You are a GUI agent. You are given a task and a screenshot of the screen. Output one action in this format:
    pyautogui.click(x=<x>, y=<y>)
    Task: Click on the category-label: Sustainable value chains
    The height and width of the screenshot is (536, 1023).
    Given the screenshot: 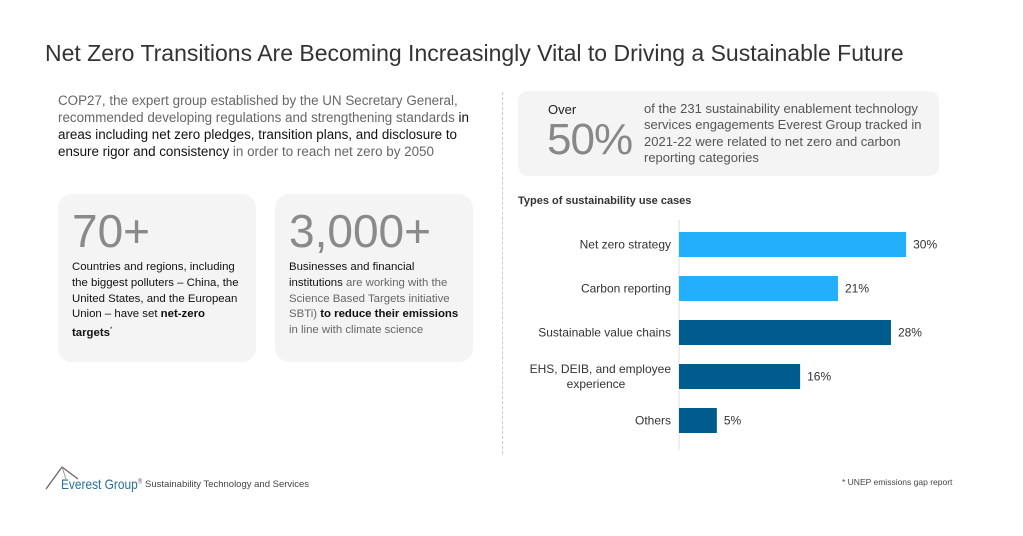 What is the action you would take?
    pyautogui.click(x=604, y=333)
    